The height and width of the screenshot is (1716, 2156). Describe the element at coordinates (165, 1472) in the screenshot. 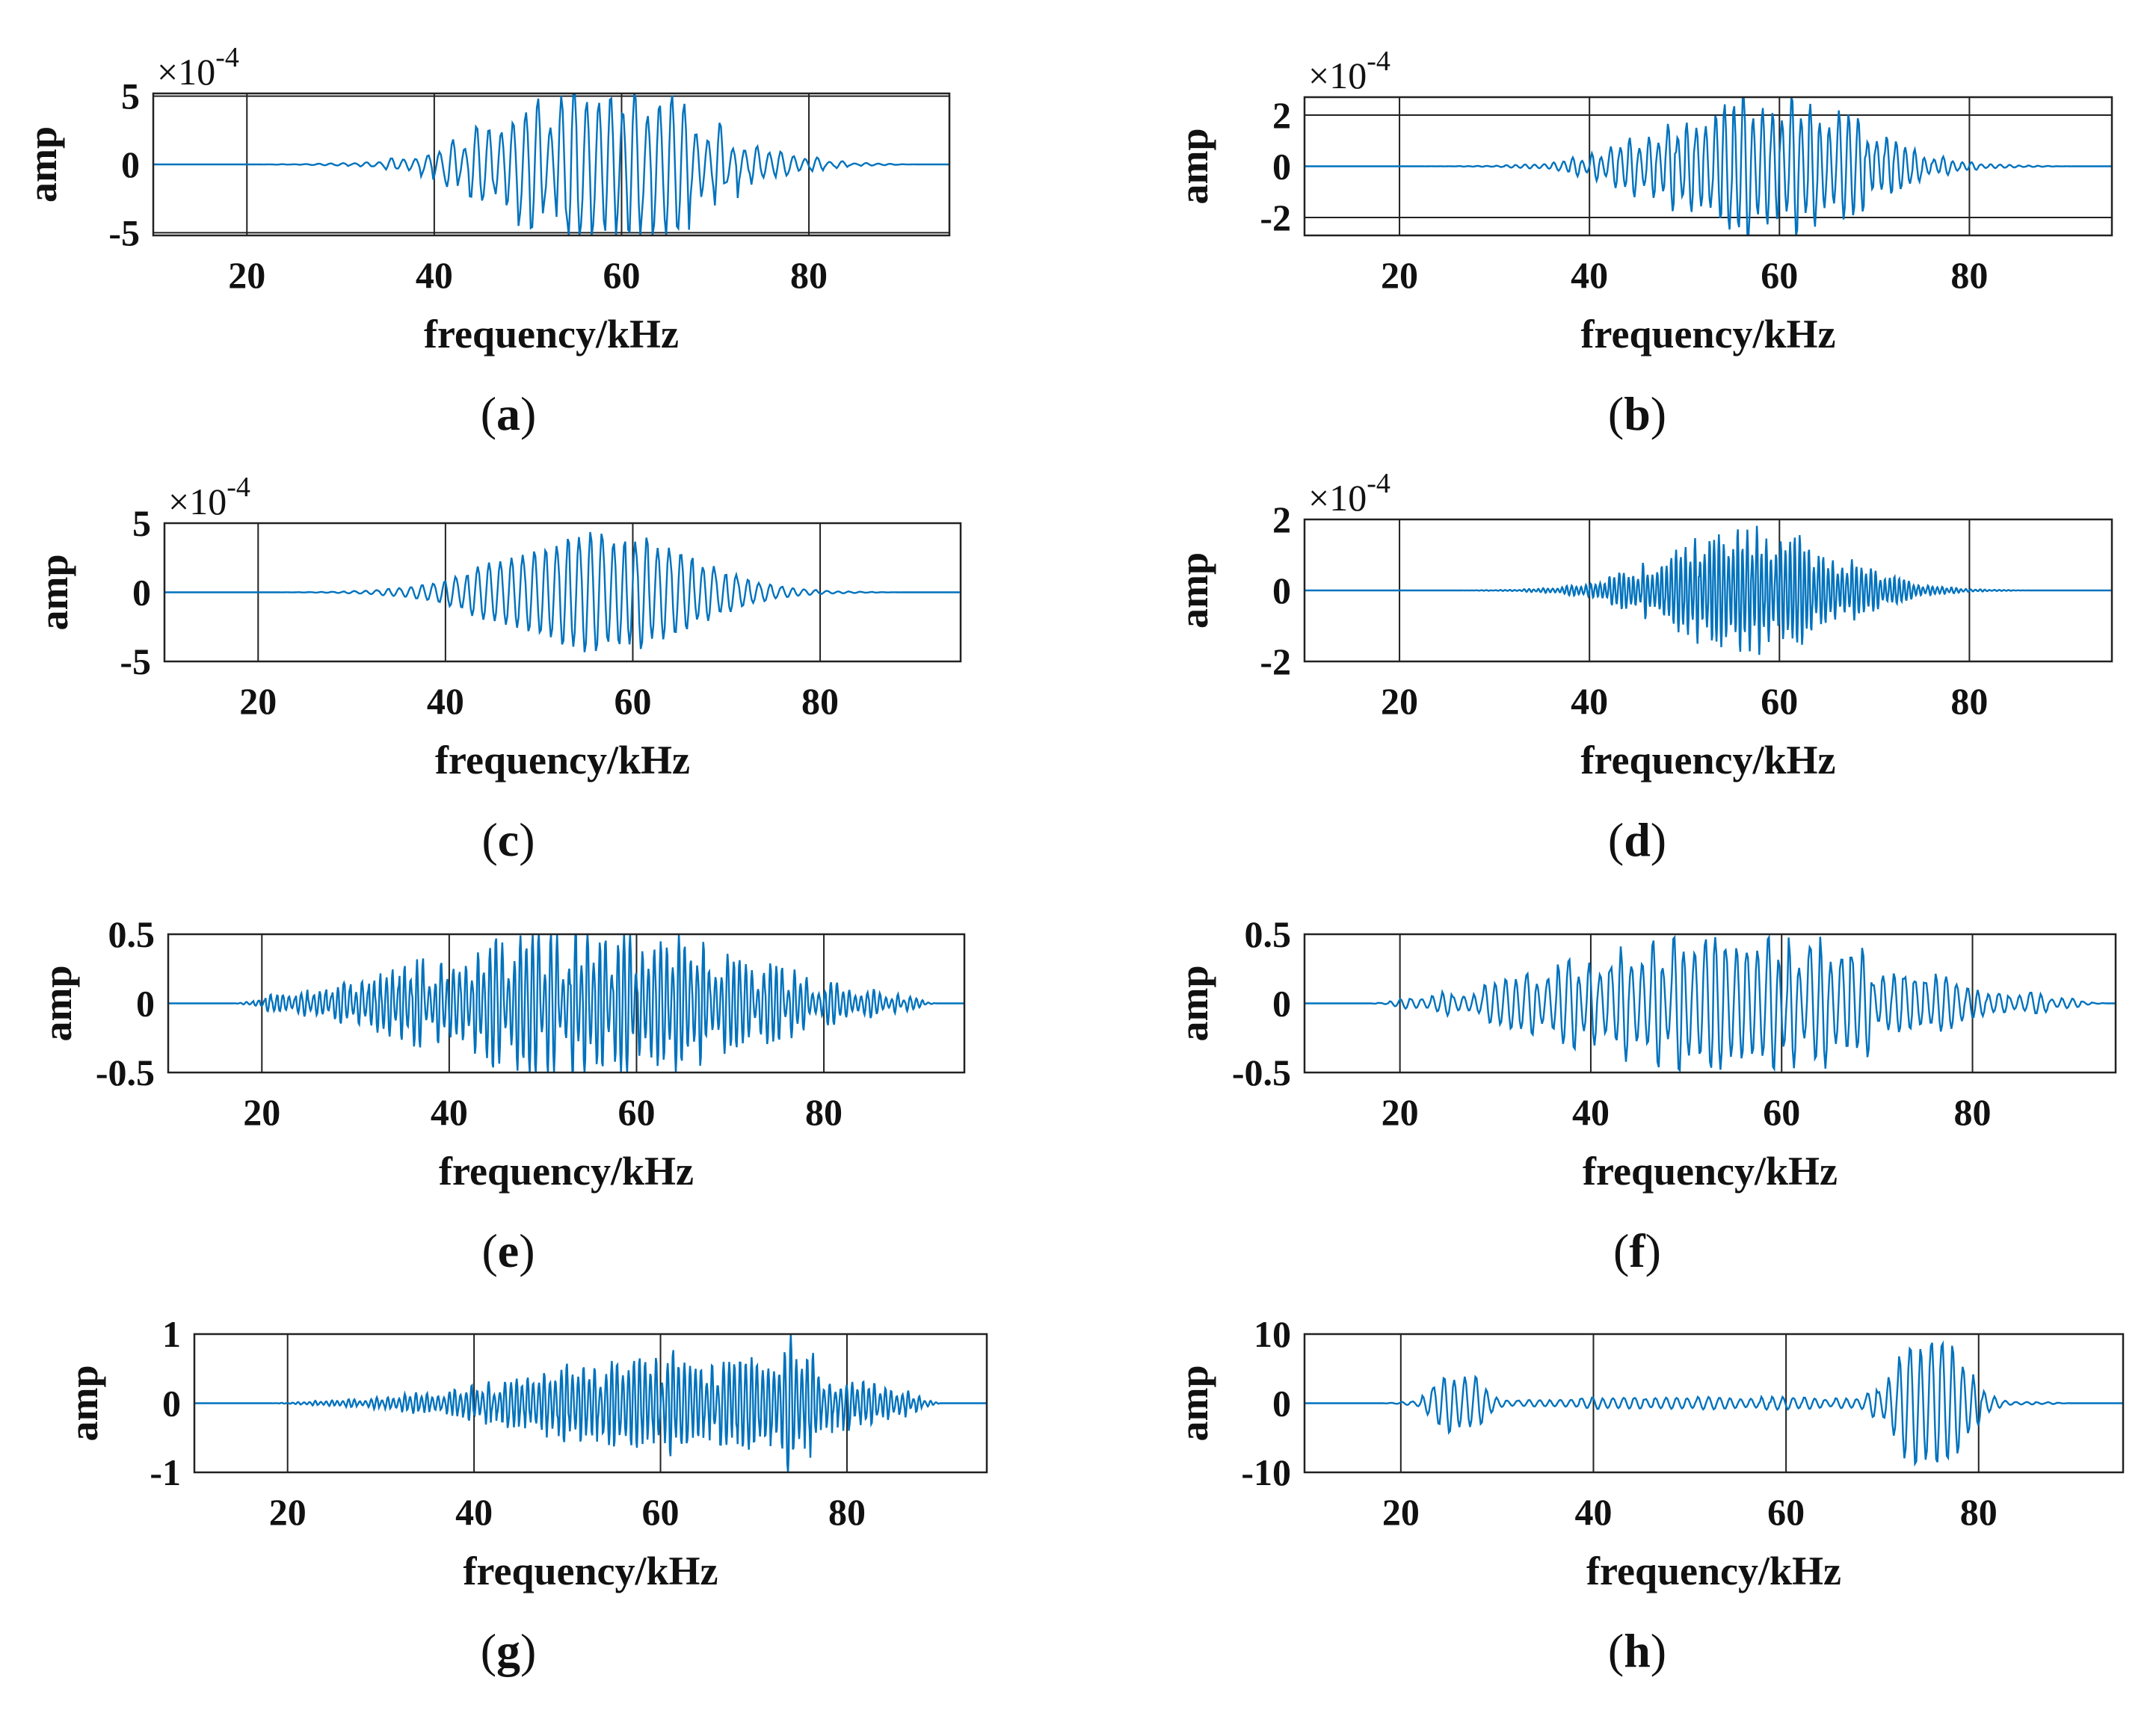

I see `y-tick-label: -1` at that location.